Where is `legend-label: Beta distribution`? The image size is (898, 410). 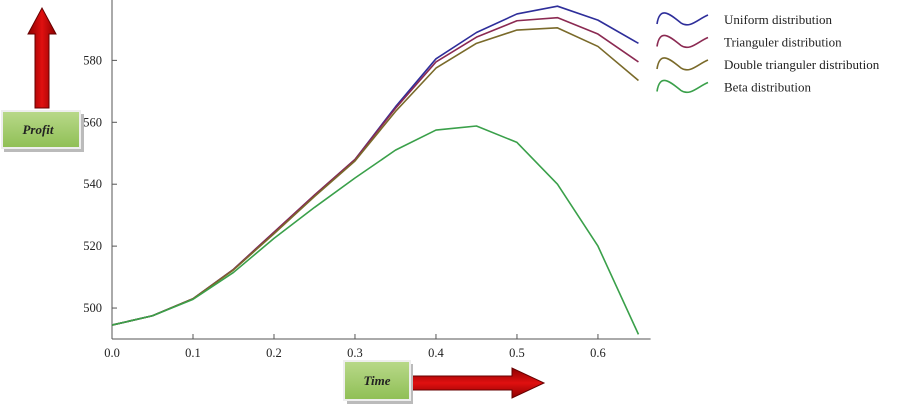
legend-label: Beta distribution is located at coordinates (768, 87).